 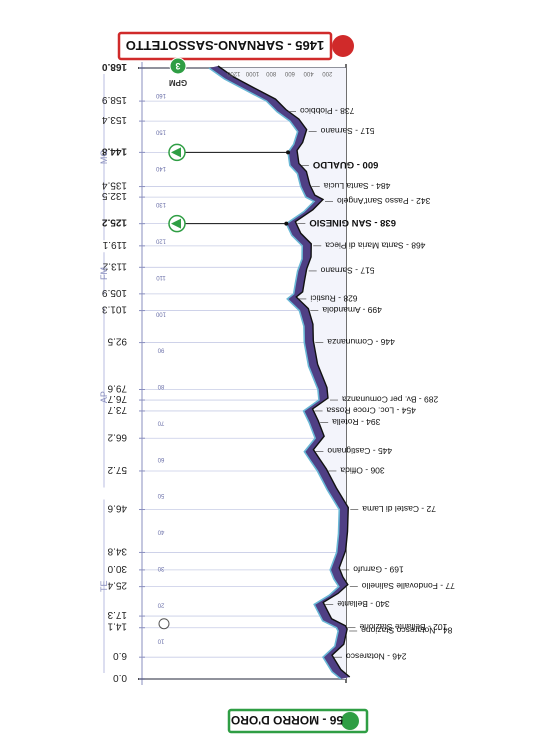 What do you see at coordinates (378, 569) in the screenshot?
I see `waypoint-label: 169 - Garrufo` at bounding box center [378, 569].